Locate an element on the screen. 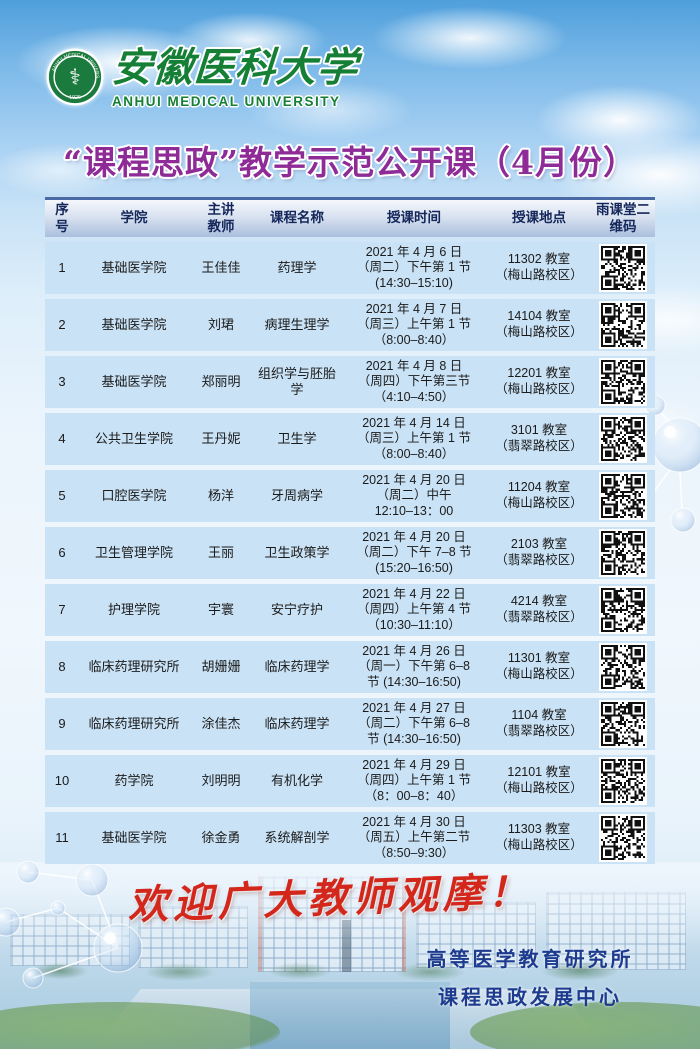 The height and width of the screenshot is (1049, 700). college-cell: 公共卫生学院 is located at coordinates (133, 438).